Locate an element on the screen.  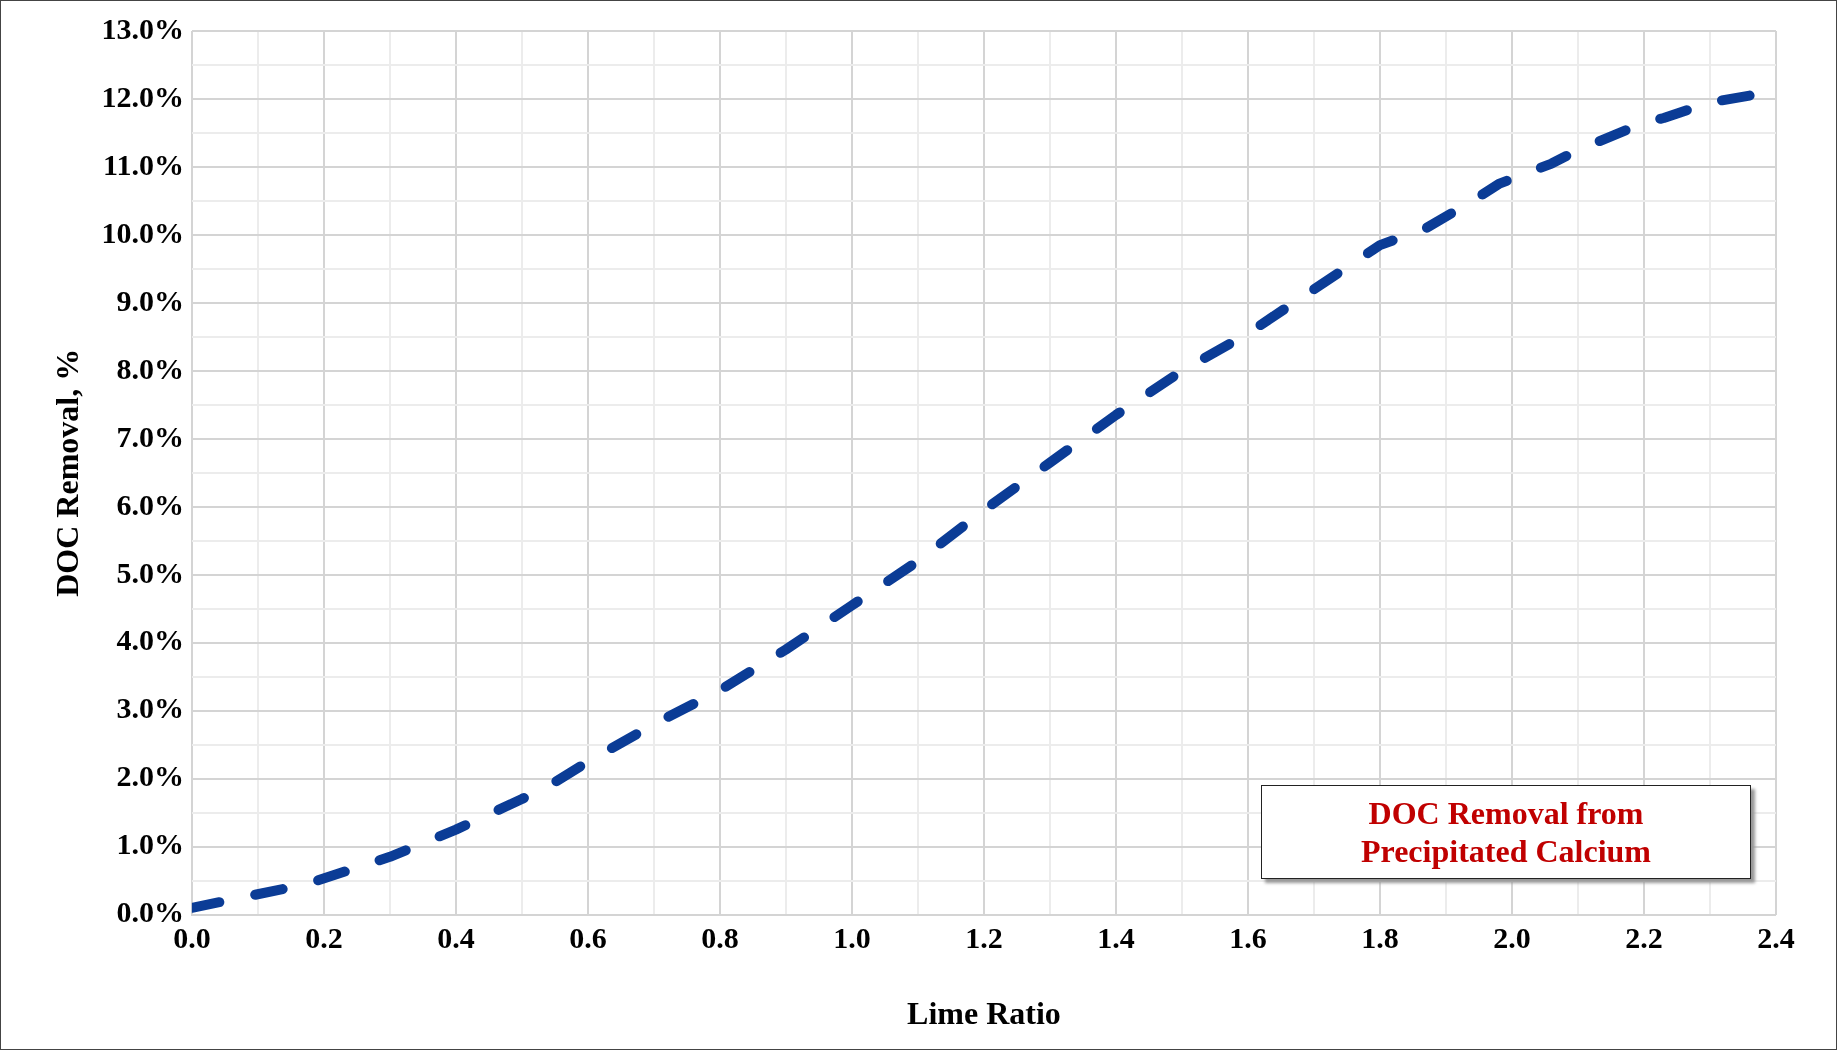
y-tick-label: 4.0% is located at coordinates (150, 640).